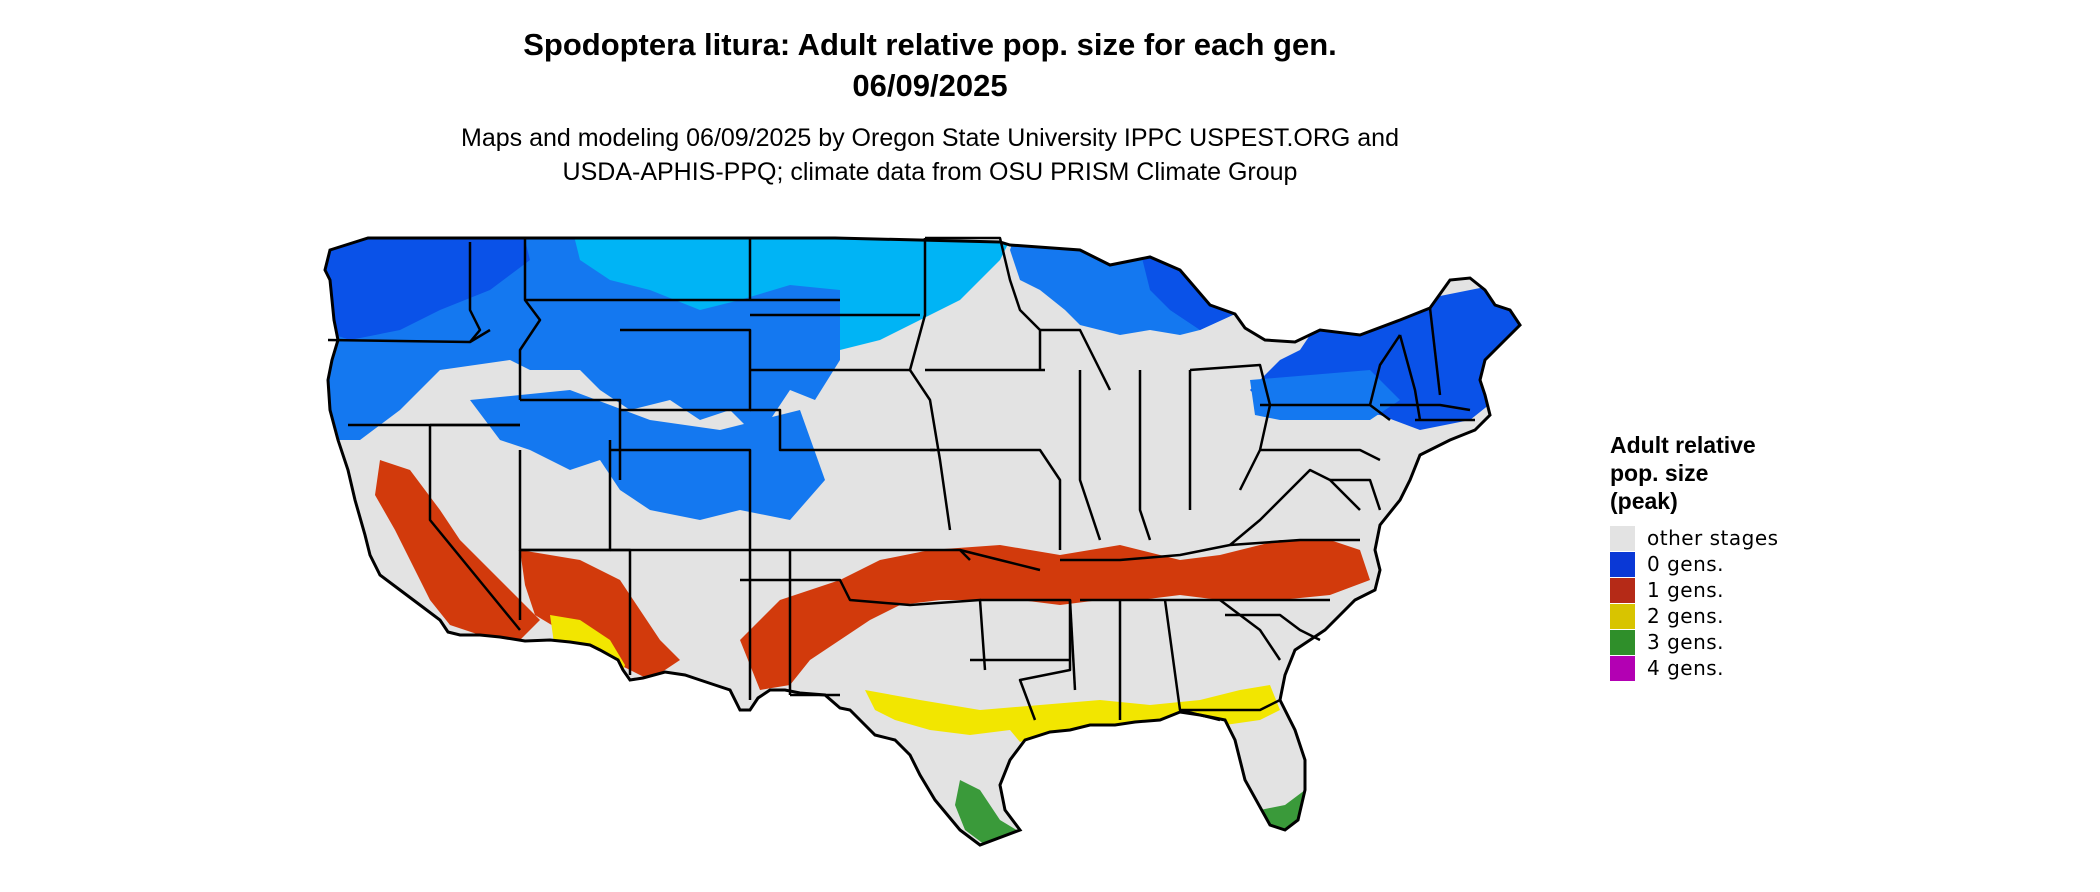 The image size is (2100, 892). I want to click on zone-0-gens-nw-dark, so click(427, 289).